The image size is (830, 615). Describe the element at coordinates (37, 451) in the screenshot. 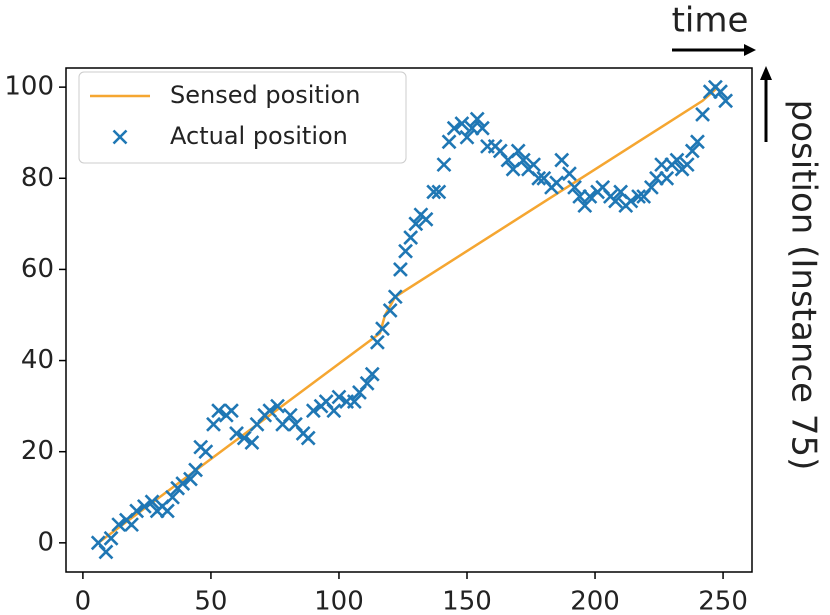

I see `y-tick-label: 20` at that location.